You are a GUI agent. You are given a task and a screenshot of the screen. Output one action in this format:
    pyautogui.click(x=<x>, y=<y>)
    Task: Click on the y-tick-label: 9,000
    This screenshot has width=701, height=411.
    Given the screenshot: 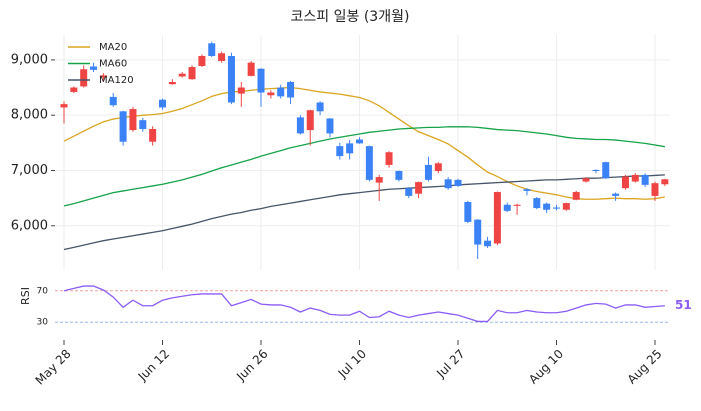 What is the action you would take?
    pyautogui.click(x=29, y=59)
    